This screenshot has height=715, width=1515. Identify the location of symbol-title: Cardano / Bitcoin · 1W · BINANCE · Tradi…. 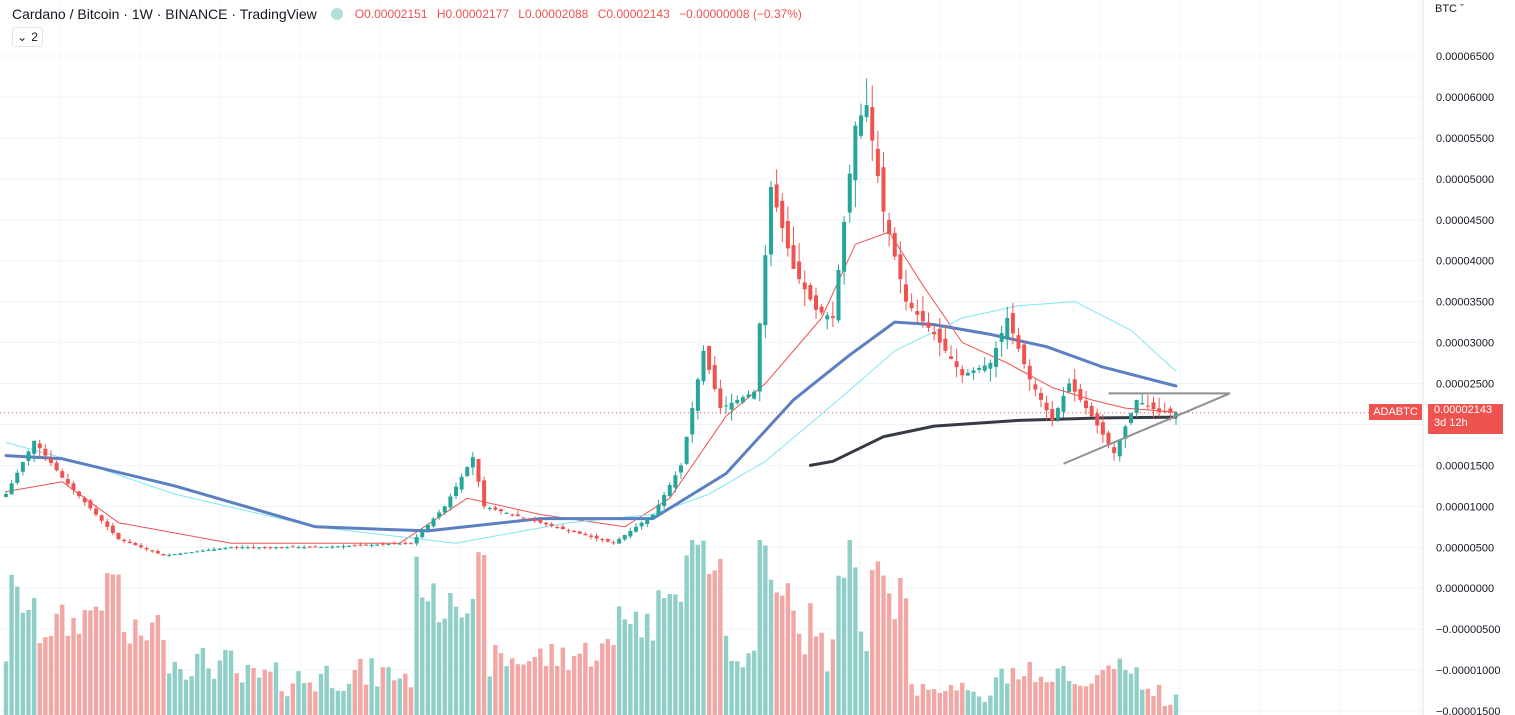
(164, 14).